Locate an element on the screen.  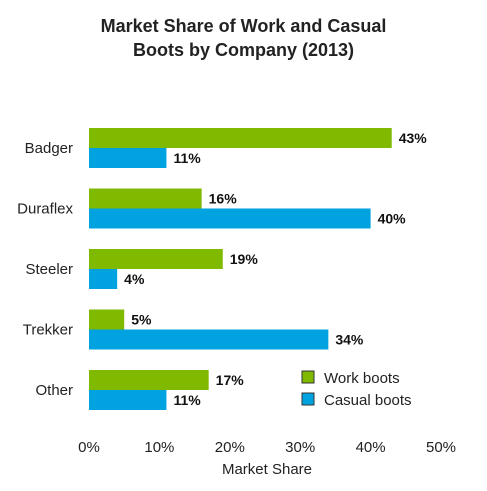
data-label-other-work-boots: 17% is located at coordinates (230, 380).